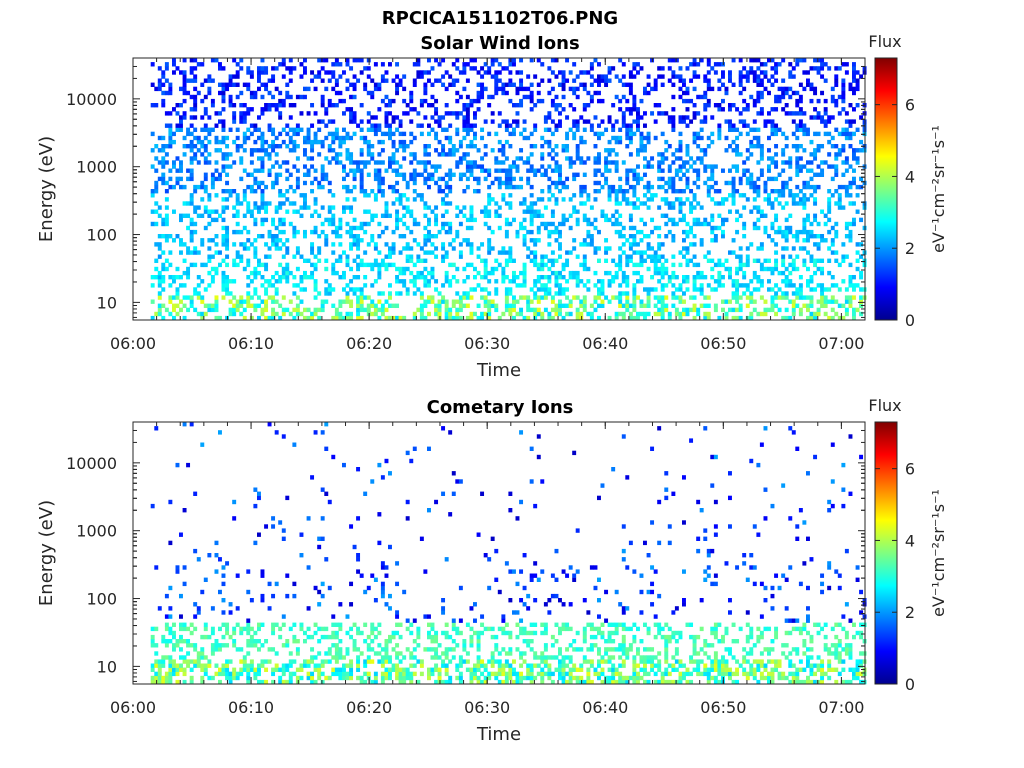 The width and height of the screenshot is (1024, 768). What do you see at coordinates (910, 248) in the screenshot?
I see `colorbar-tick-label: 2` at bounding box center [910, 248].